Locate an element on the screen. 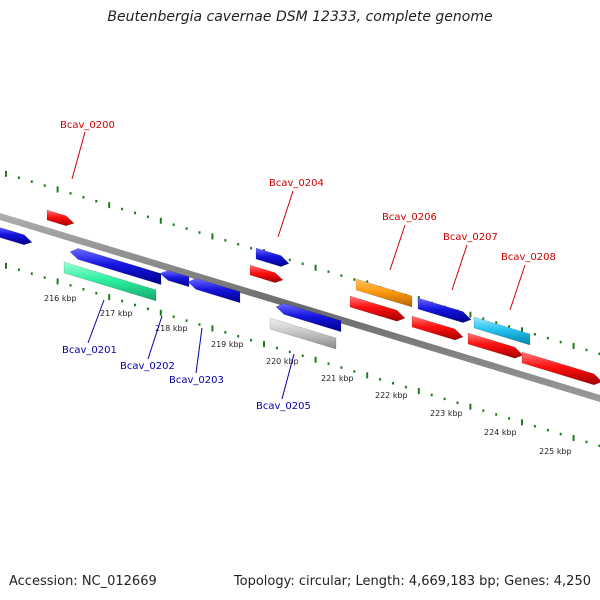 This screenshot has width=600, height=600. gene-label-bcav-0203: Bcav_0203 is located at coordinates (196, 380).